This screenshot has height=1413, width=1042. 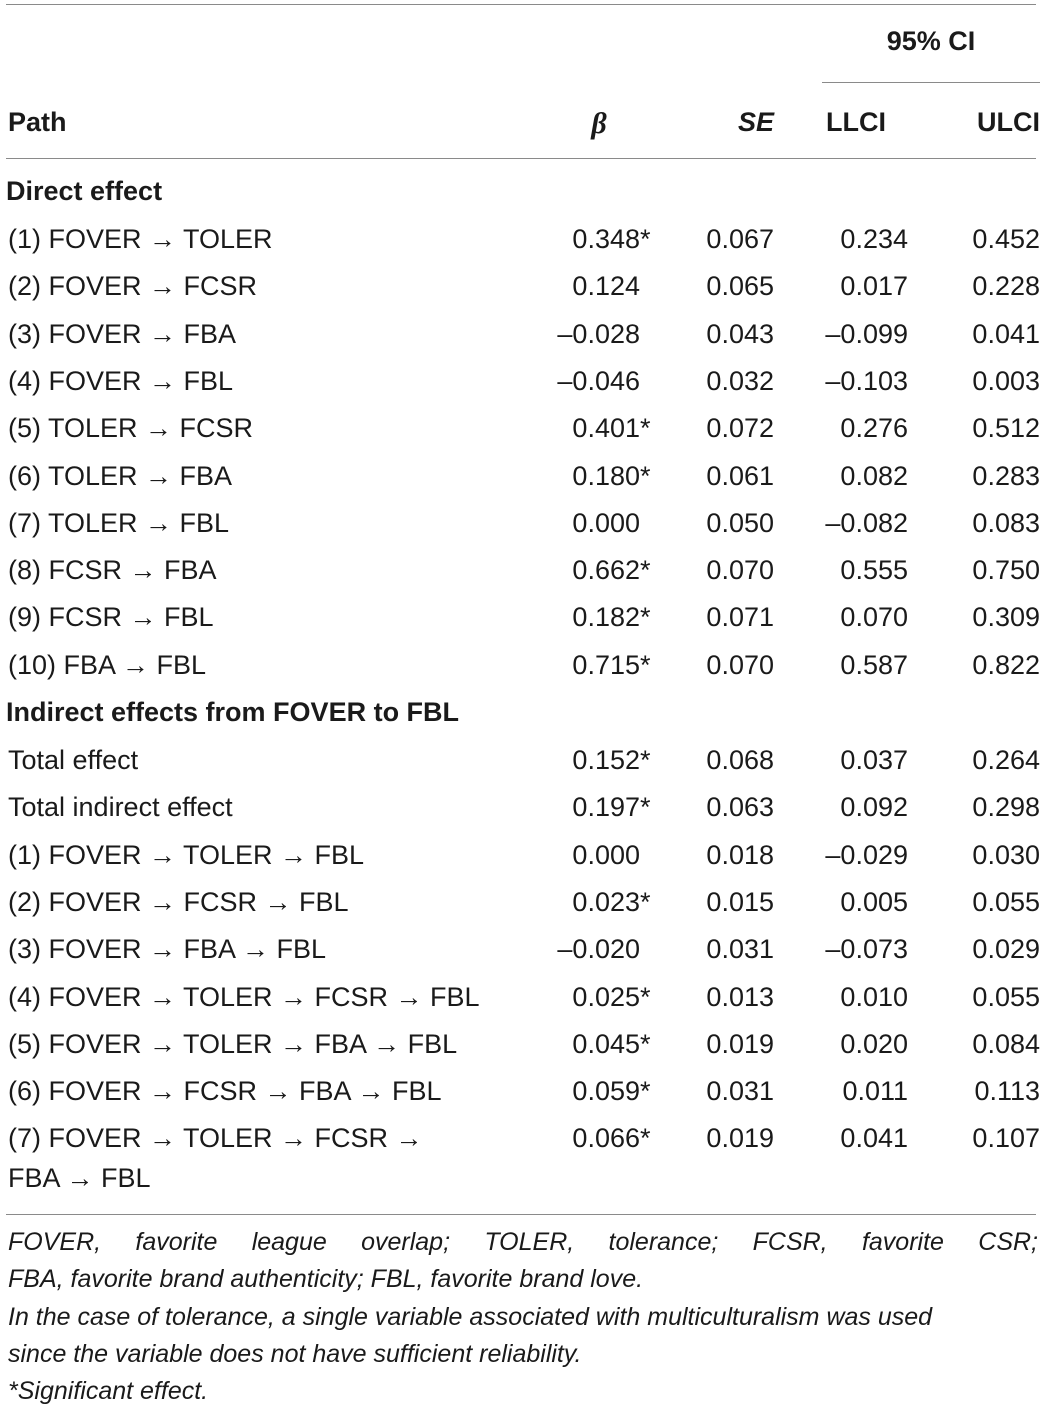 What do you see at coordinates (740, 381) in the screenshot?
I see `cell-se: 0.032` at bounding box center [740, 381].